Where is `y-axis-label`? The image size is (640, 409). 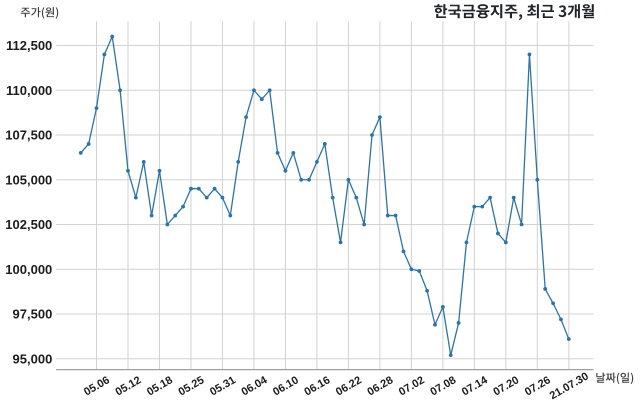 y-axis-label is located at coordinates (39, 13).